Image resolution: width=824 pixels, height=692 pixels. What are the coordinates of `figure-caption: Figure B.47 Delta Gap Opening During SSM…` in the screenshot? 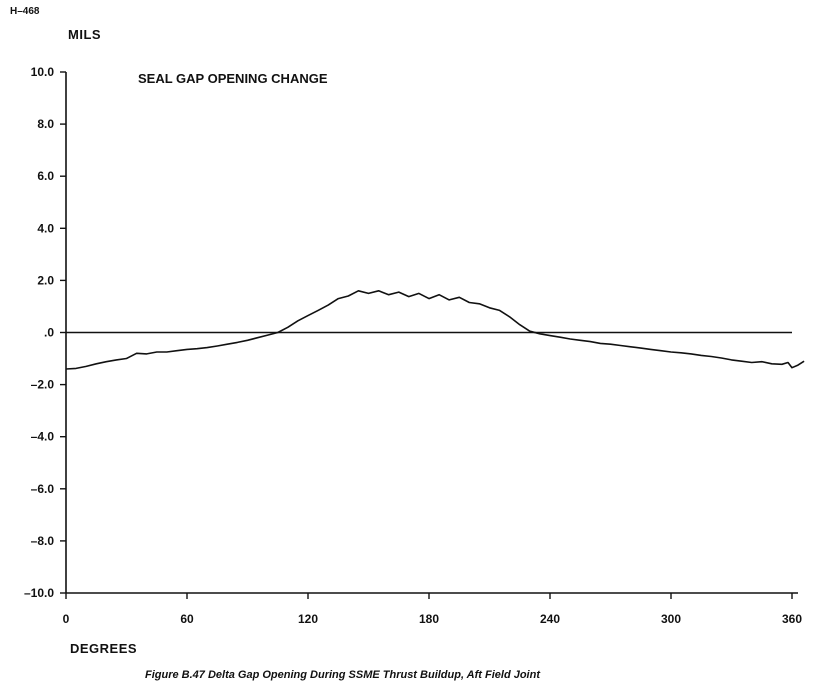 It's located at (342, 675).